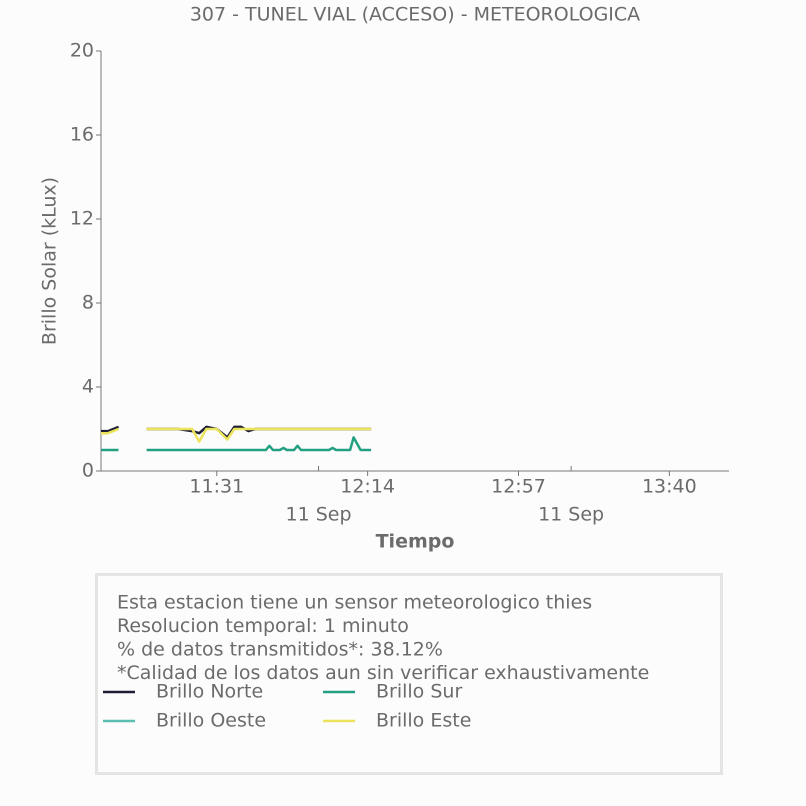 The image size is (806, 806). I want to click on legend-label: Brillo Oeste, so click(211, 721).